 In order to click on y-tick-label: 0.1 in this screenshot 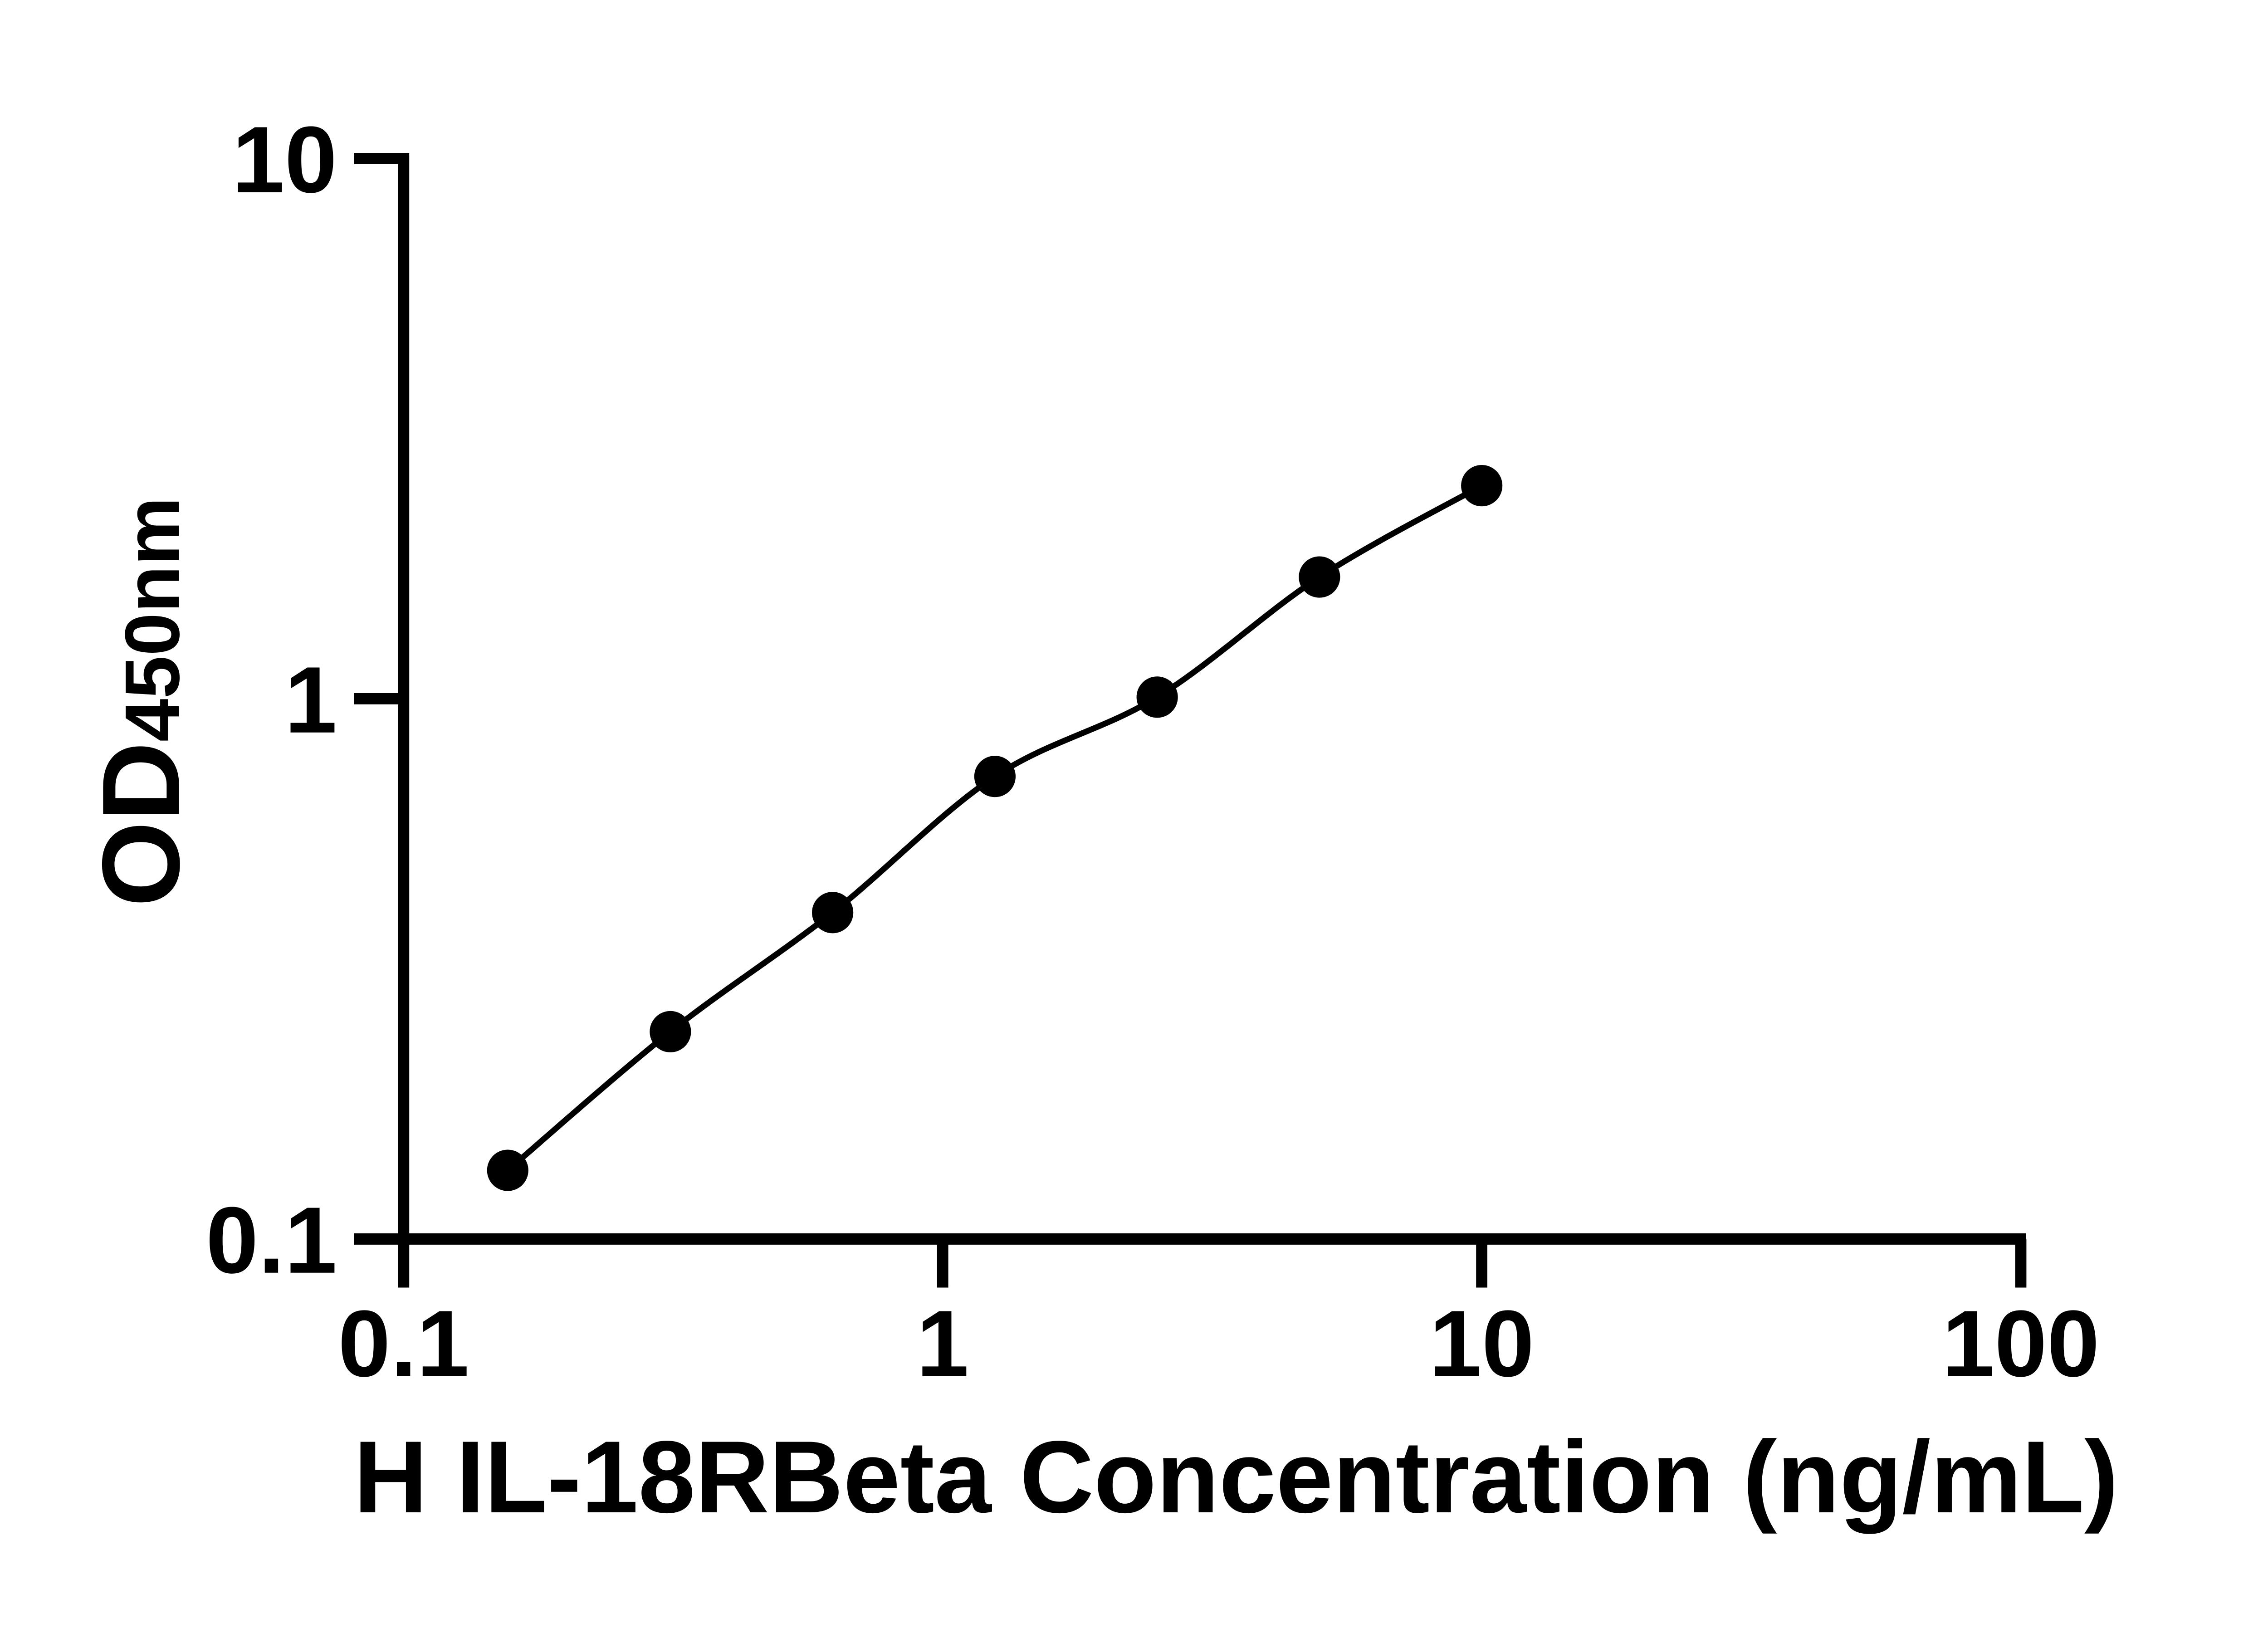, I will do `click(271, 1240)`.